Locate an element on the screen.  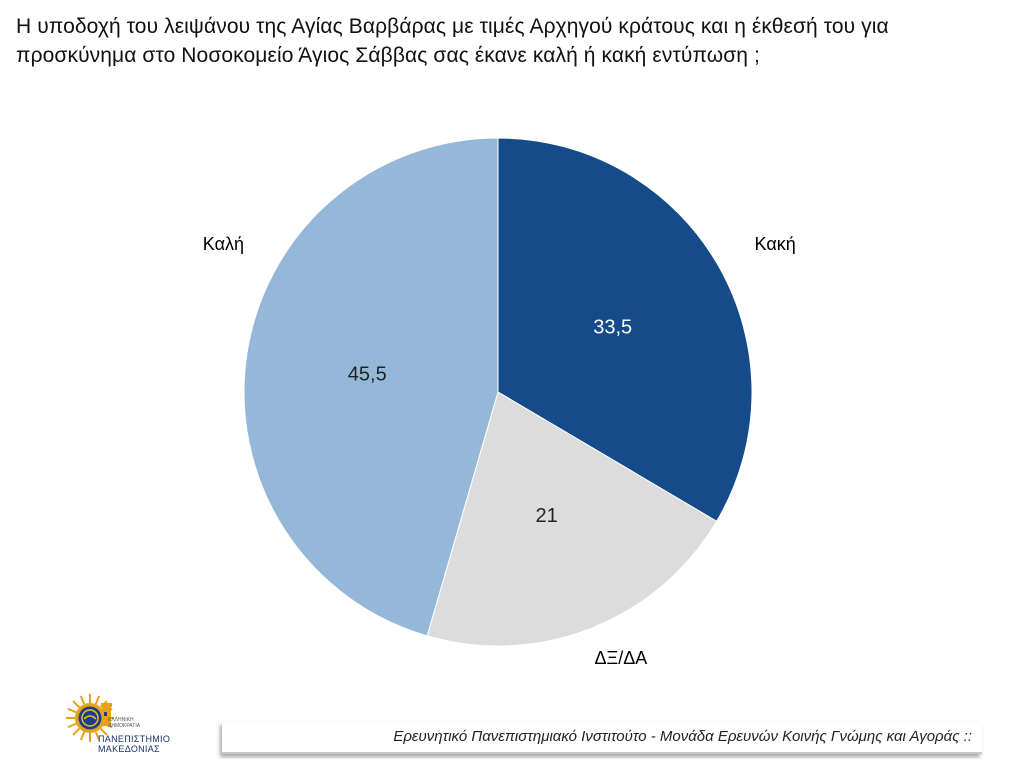
slice-value-label: 33,5 is located at coordinates (612, 328).